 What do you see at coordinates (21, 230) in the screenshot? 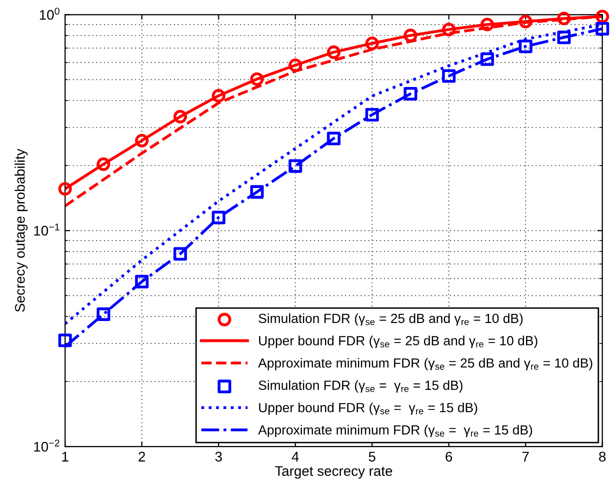
I see `y-axis-title: Secrecy outage probability` at bounding box center [21, 230].